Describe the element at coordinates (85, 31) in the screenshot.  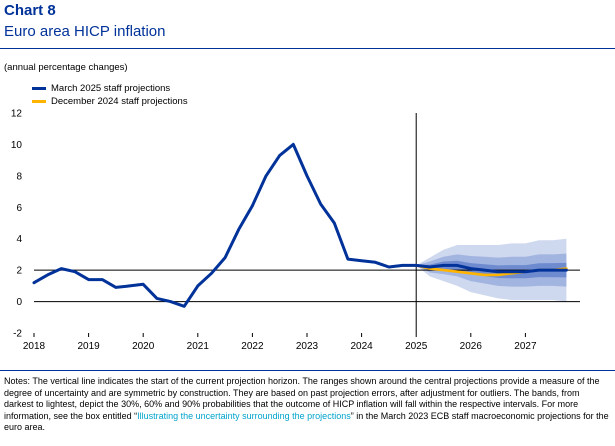
I see `chart-title: Euro area HICP inflation` at that location.